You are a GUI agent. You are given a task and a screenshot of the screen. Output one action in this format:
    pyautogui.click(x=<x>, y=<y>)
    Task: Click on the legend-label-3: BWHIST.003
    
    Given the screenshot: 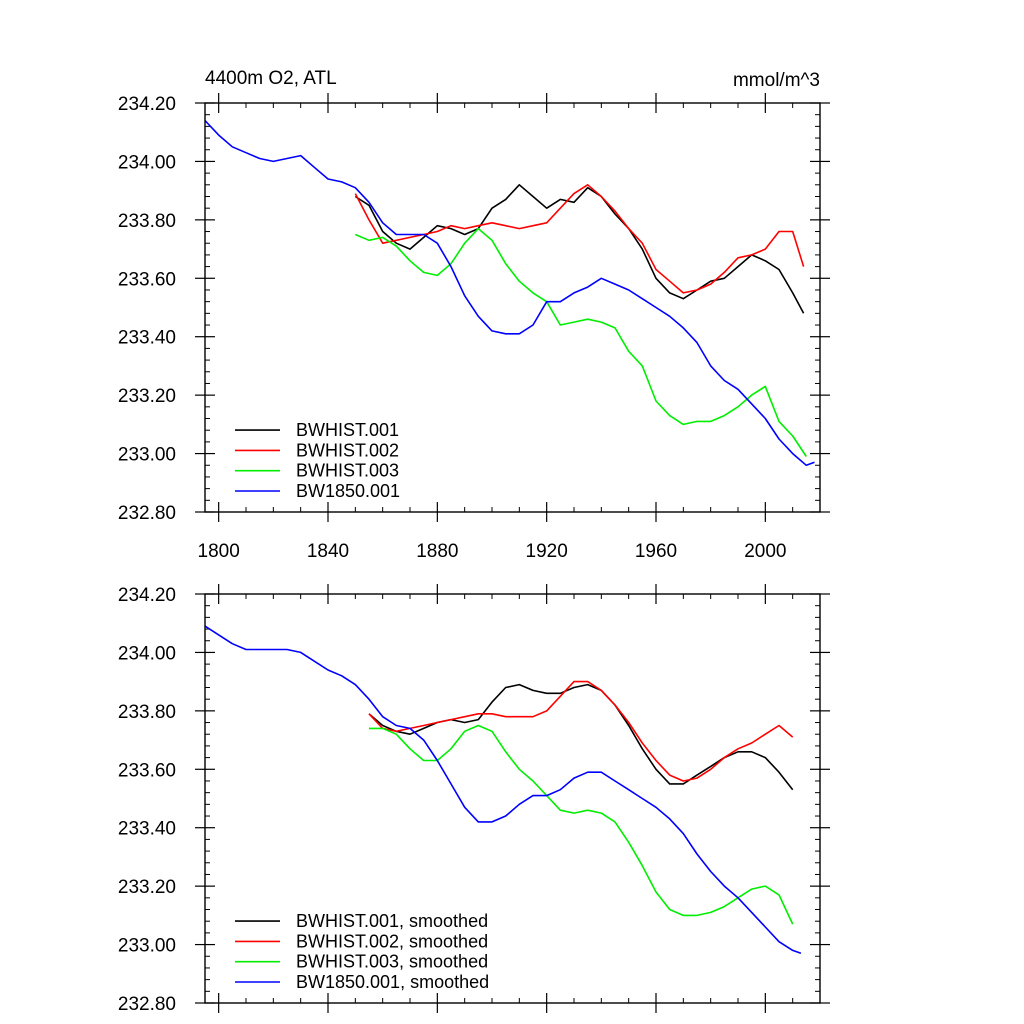 What is the action you would take?
    pyautogui.click(x=347, y=471)
    